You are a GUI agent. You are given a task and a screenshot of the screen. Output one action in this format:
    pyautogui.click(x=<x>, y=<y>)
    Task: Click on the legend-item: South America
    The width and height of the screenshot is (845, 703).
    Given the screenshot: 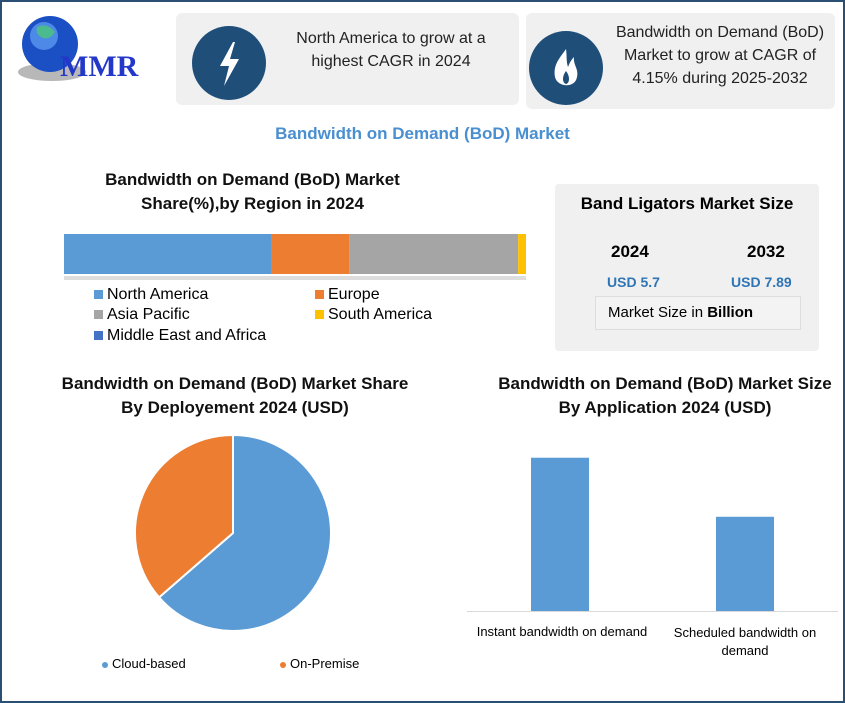 What is the action you would take?
    pyautogui.click(x=373, y=315)
    